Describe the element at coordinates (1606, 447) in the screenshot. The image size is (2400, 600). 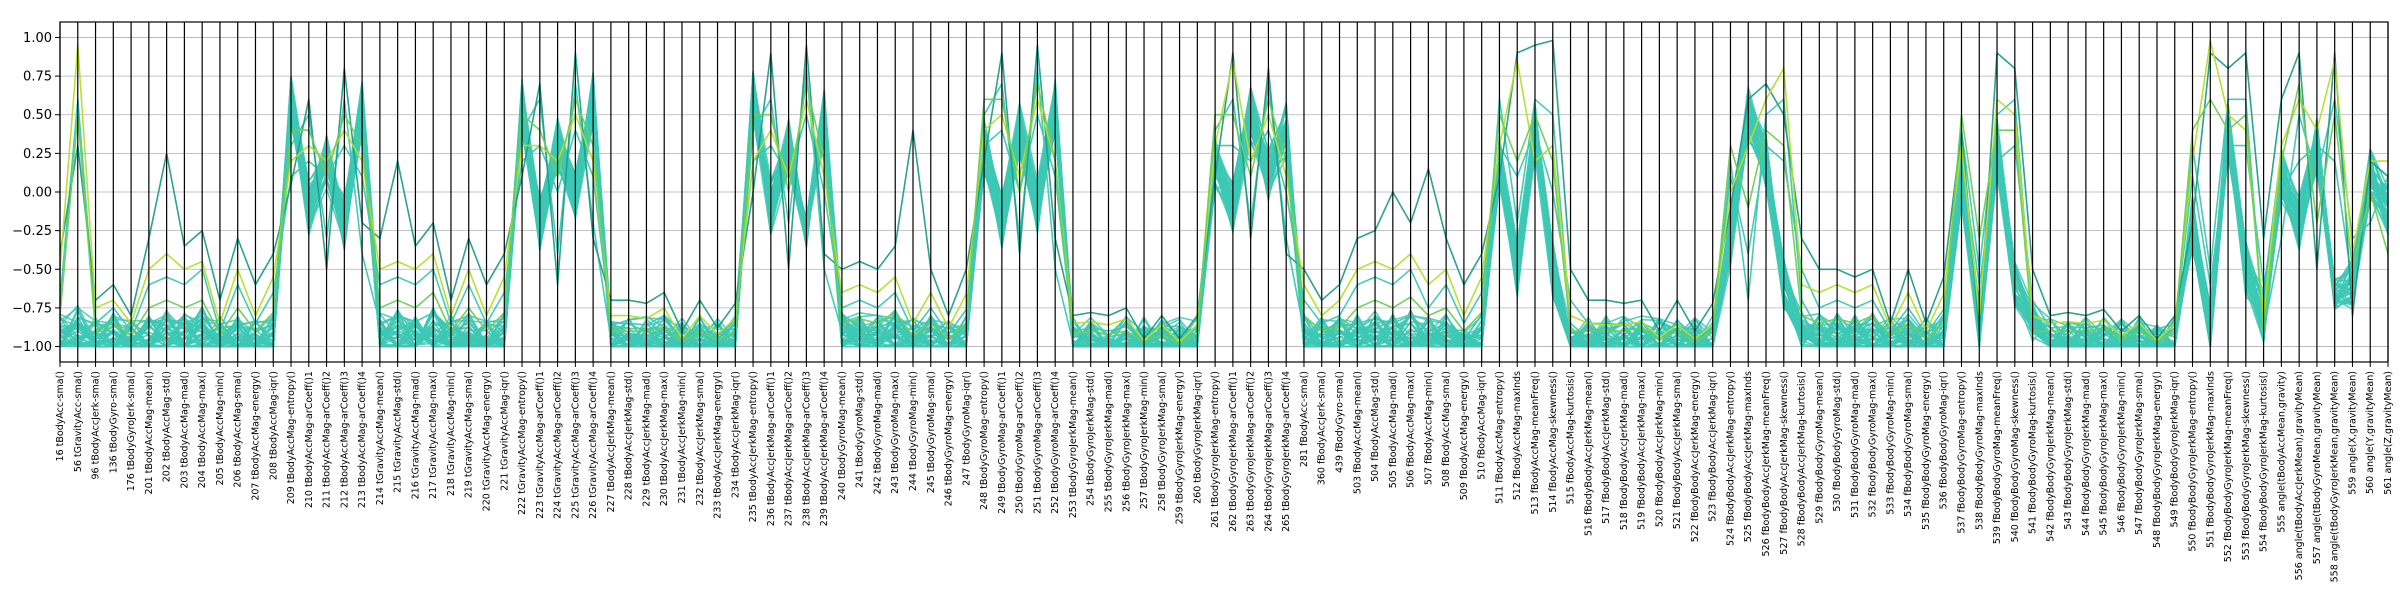
I see `x-tick-label: 517 fBodyBodyAccJerkMag-std()` at that location.